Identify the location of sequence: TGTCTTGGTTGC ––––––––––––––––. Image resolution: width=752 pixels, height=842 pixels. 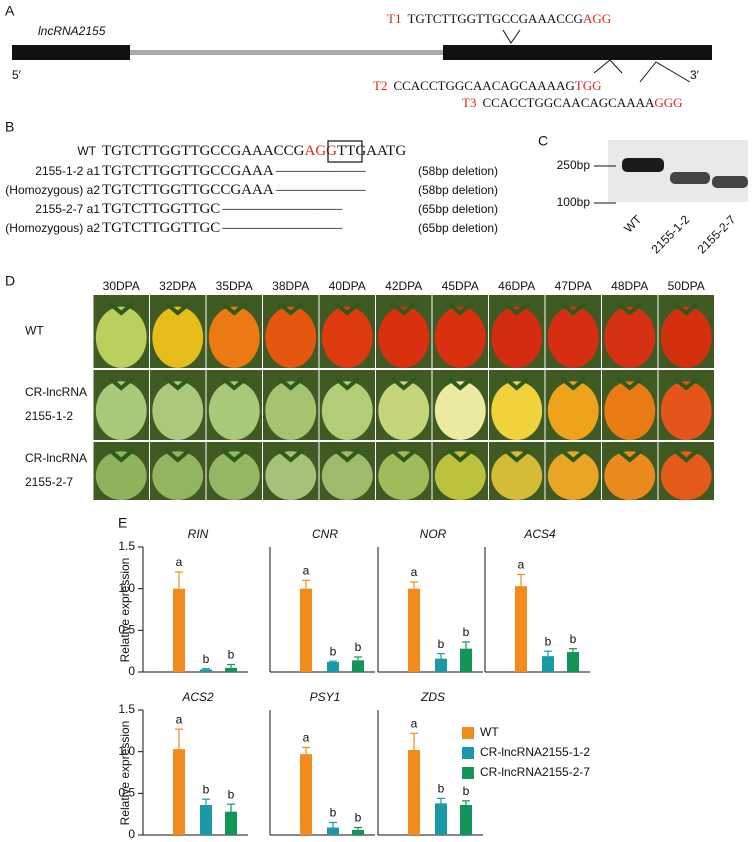
(222, 228).